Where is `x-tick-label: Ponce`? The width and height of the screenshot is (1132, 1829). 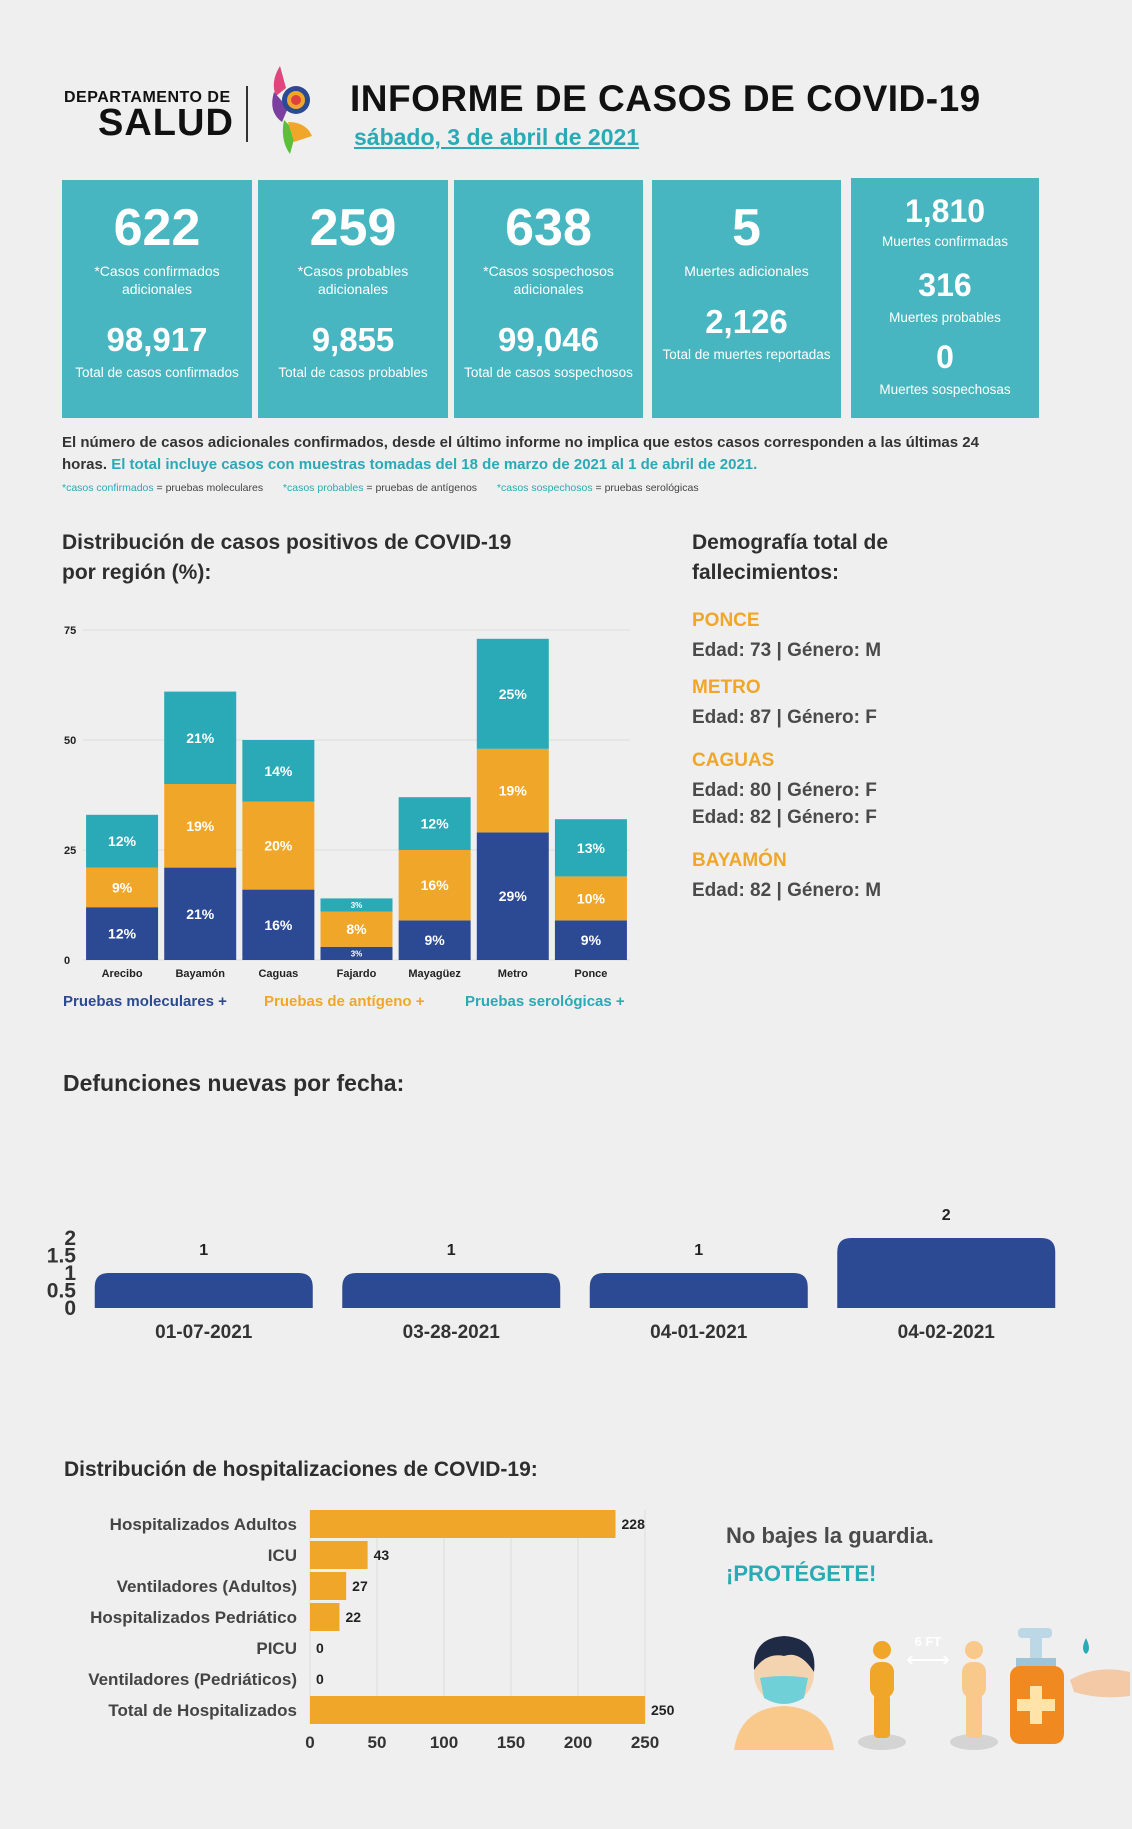
x-tick-label: Ponce is located at coordinates (590, 974).